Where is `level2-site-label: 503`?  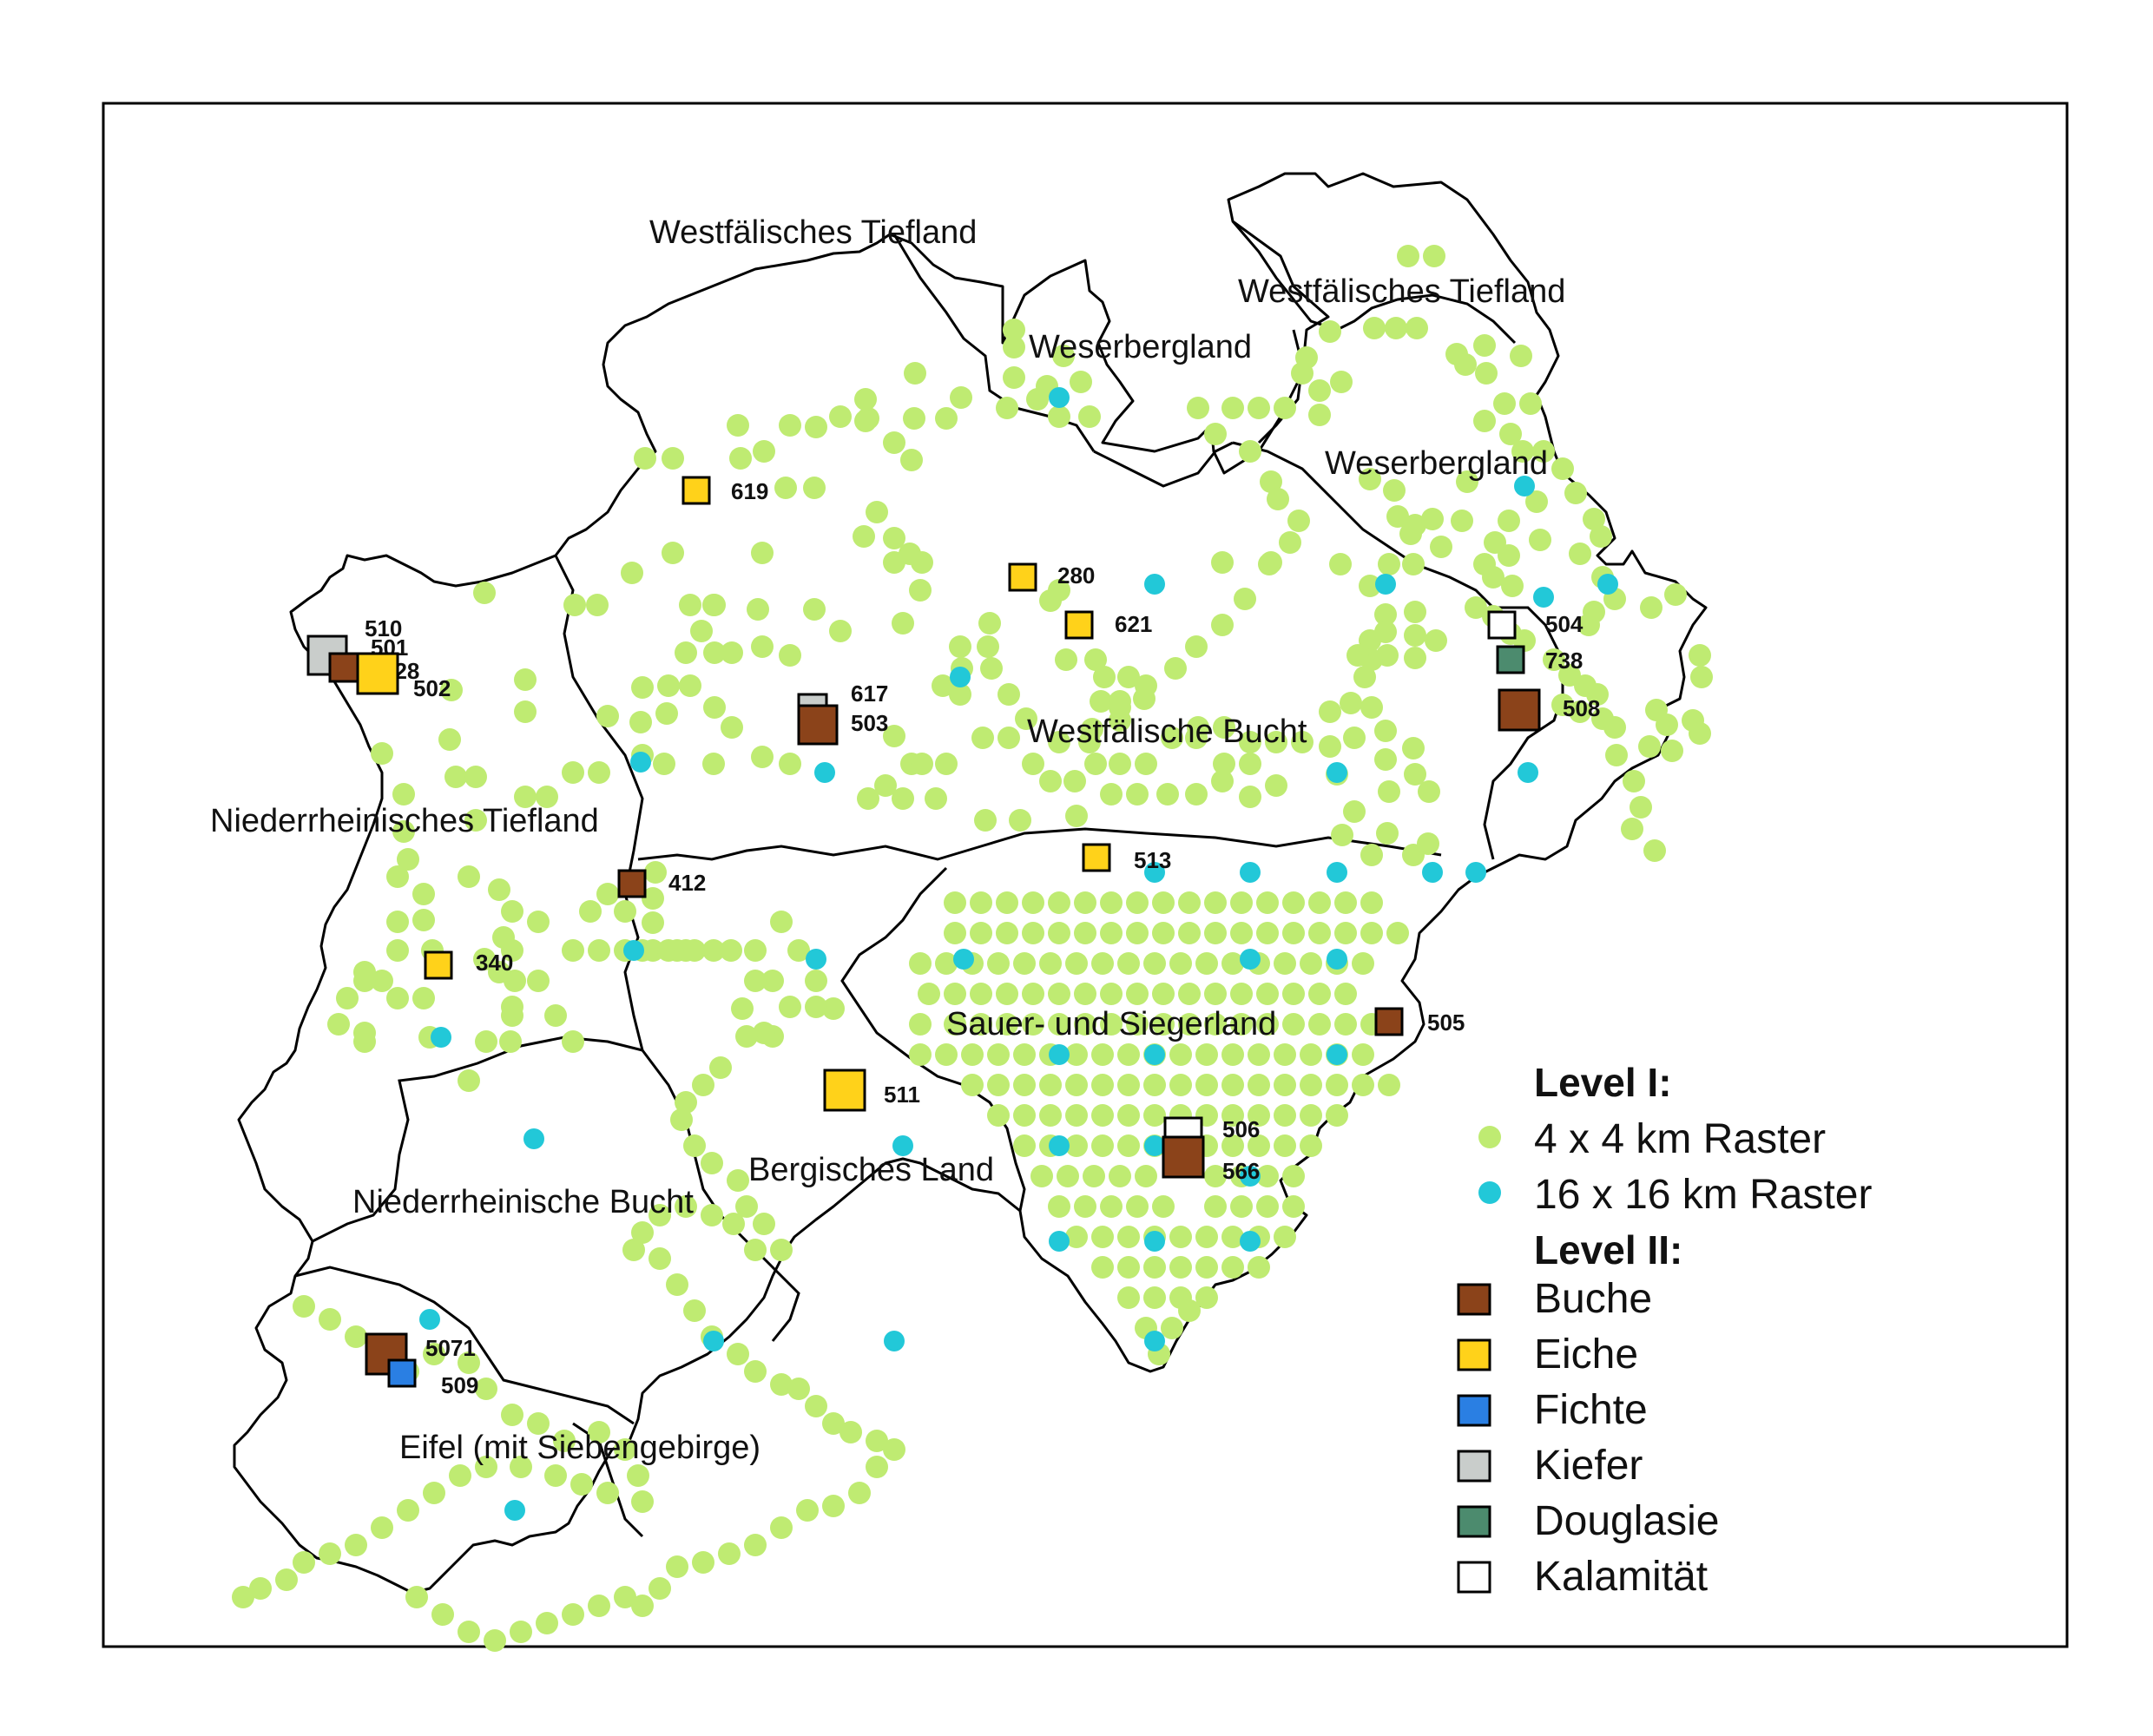
level2-site-label: 503 is located at coordinates (869, 723).